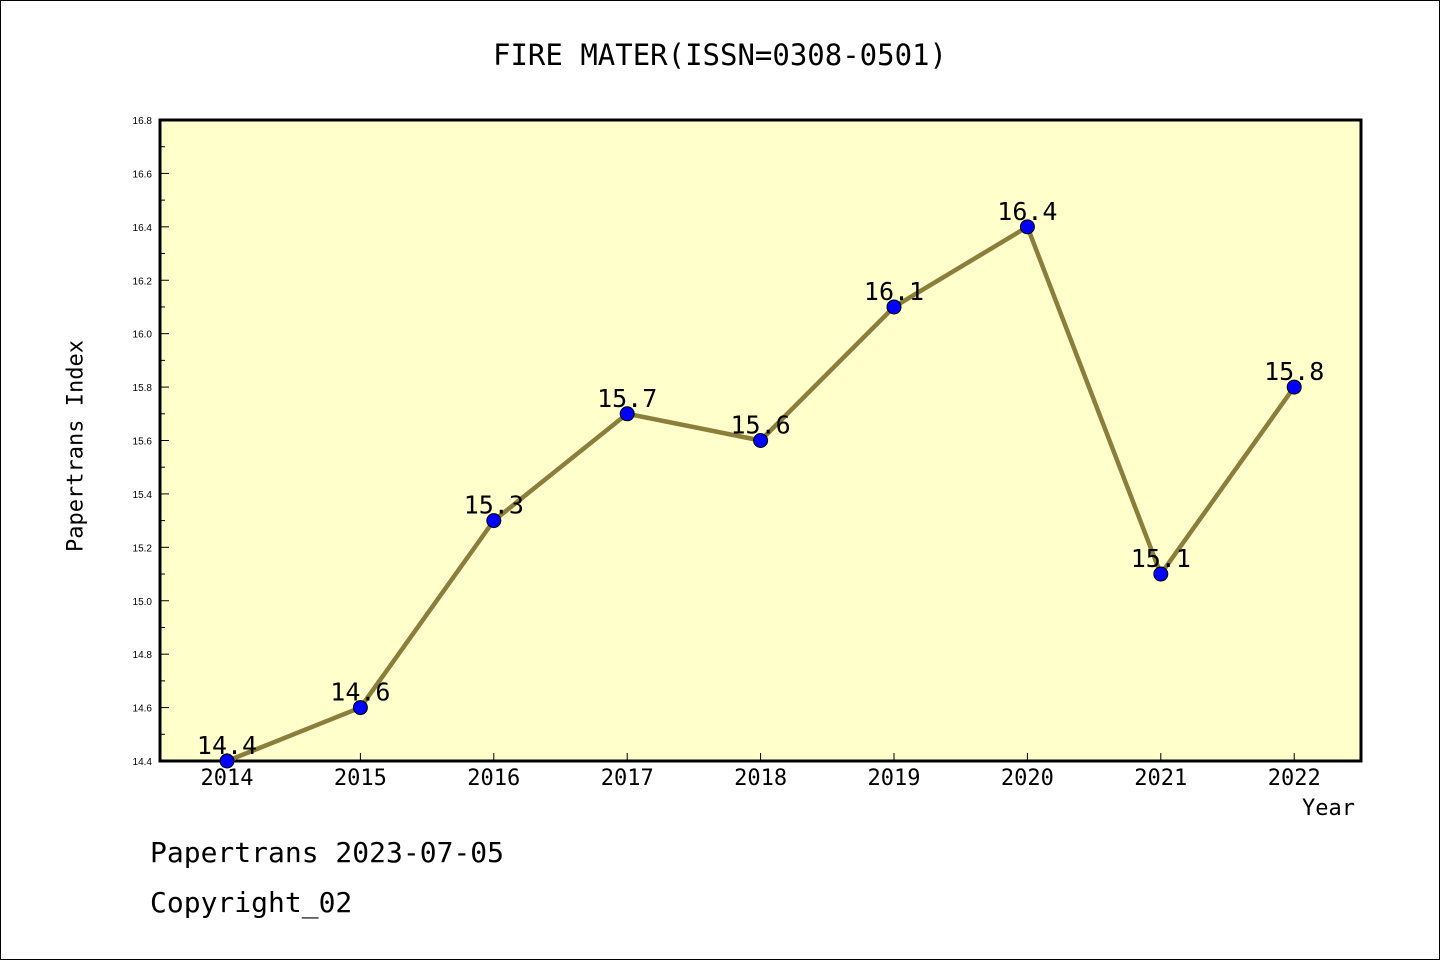 This screenshot has width=1440, height=960. Describe the element at coordinates (143, 174) in the screenshot. I see `y-tick-label: 16.6` at that location.